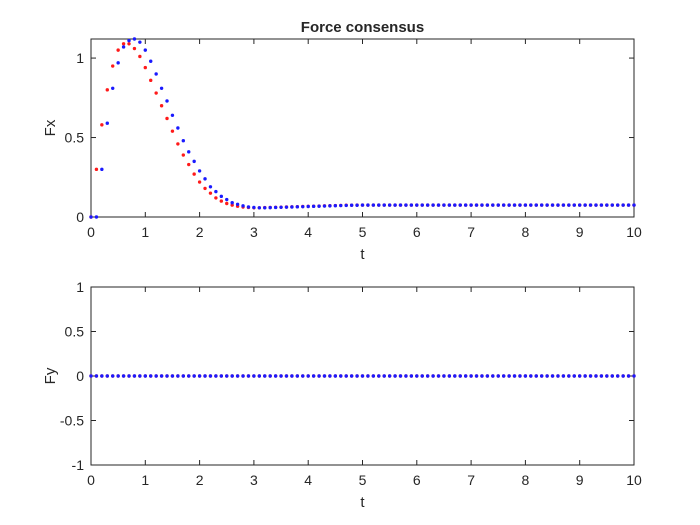 Image resolution: width=700 pixels, height=525 pixels. I want to click on chart-title: Force consensus, so click(362, 27).